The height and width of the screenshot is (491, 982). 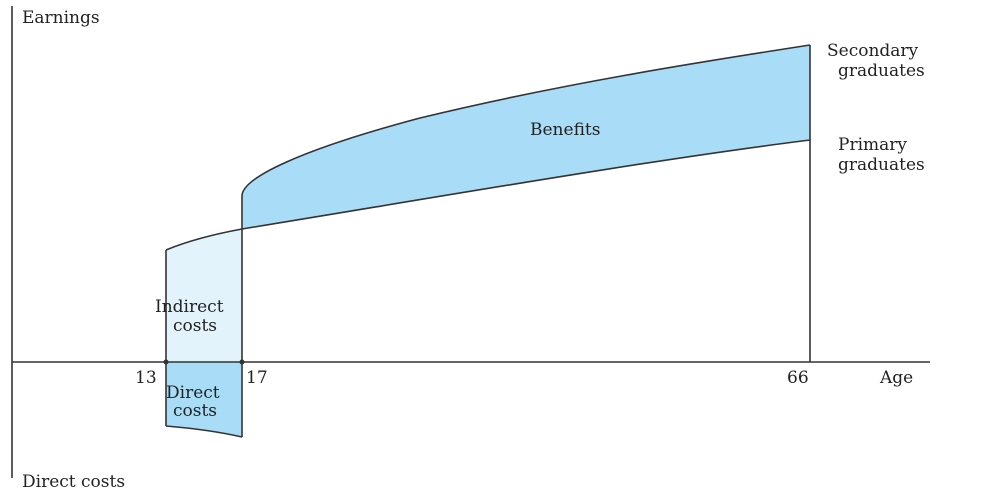 I want to click on primary-graduates-label-line2: graduates, so click(x=881, y=165).